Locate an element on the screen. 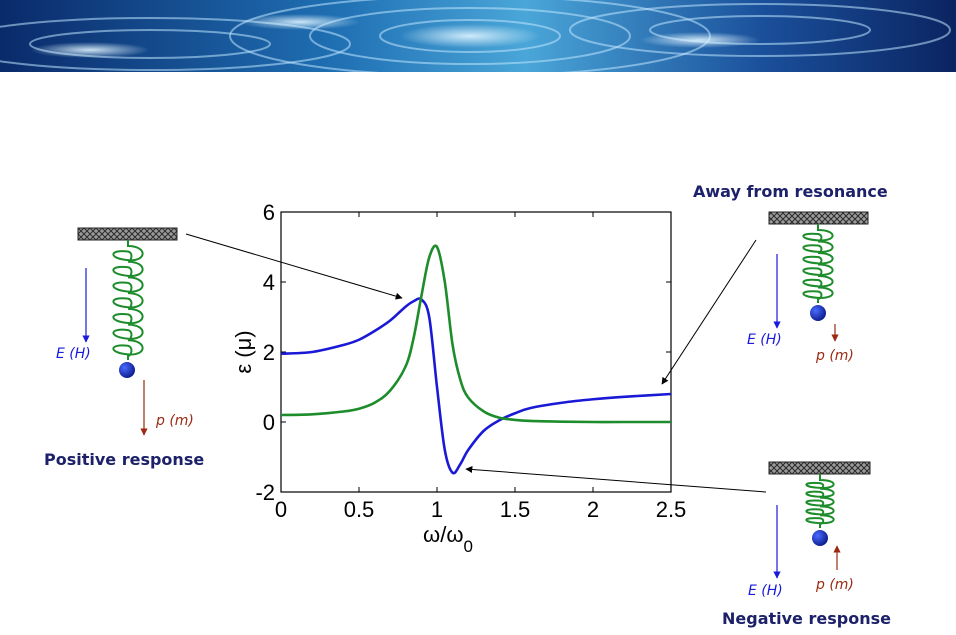 The image size is (956, 635). y-axis-label: ε (μ) is located at coordinates (243, 351).